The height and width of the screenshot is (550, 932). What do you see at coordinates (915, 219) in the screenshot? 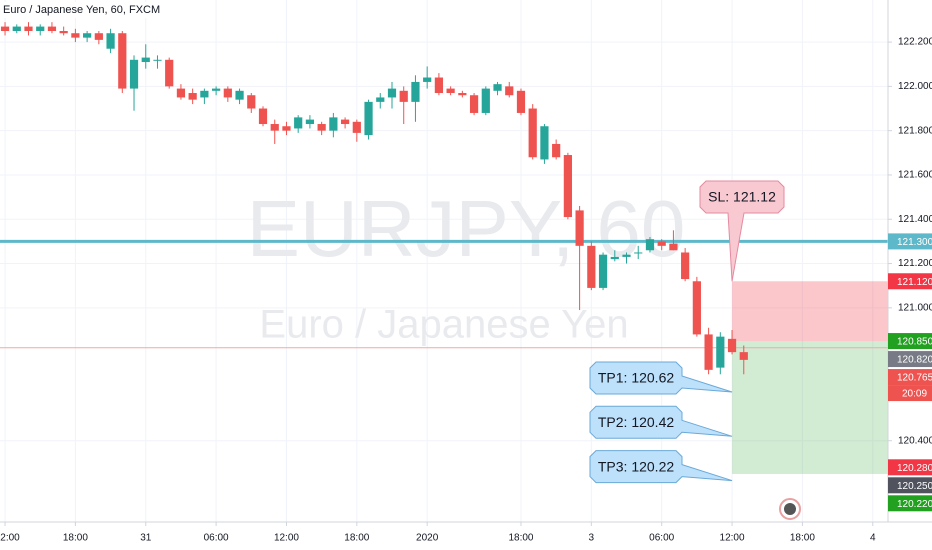
I see `y-tick-label: 121.400` at bounding box center [915, 219].